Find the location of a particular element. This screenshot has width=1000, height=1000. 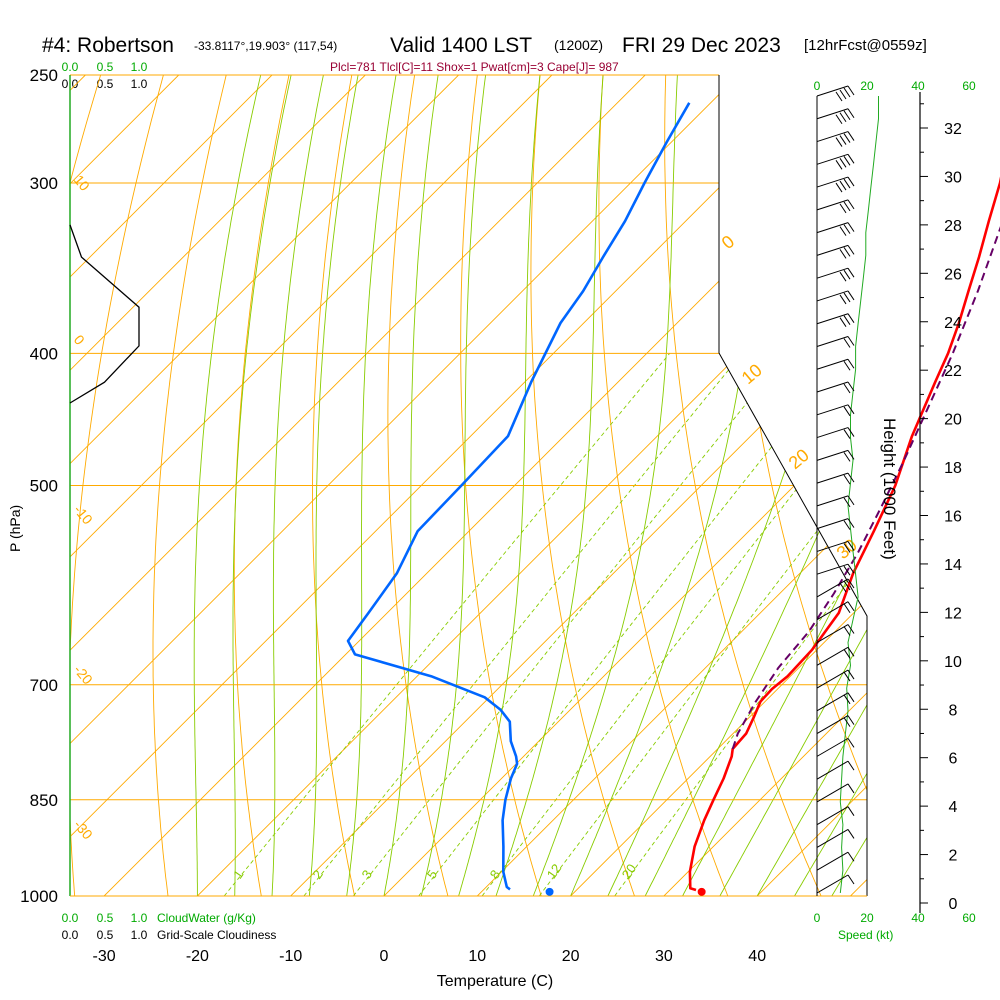

cloudwater-tick-top: 0.5 is located at coordinates (105, 67).